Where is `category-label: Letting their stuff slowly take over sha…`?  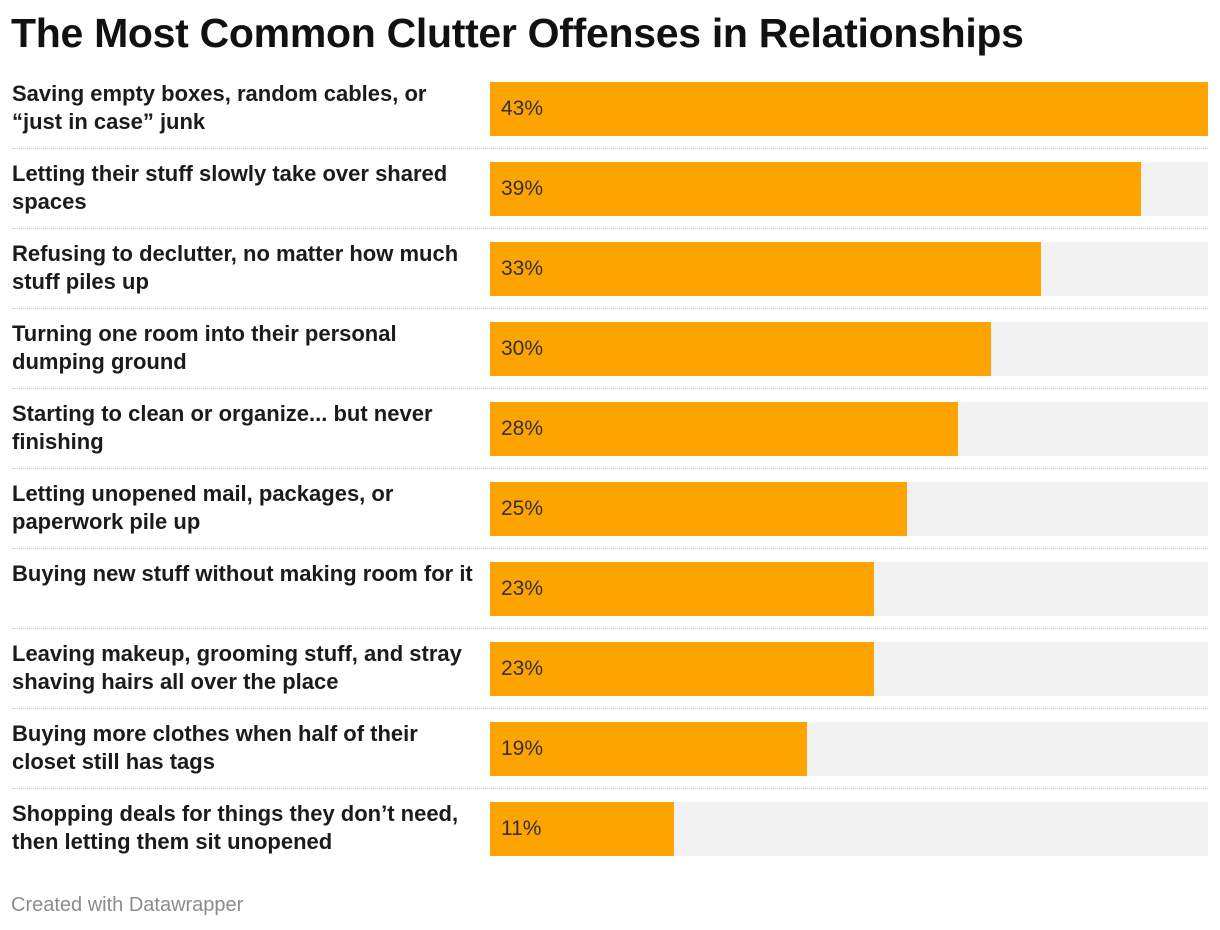
category-label: Letting their stuff slowly take over sha… is located at coordinates (230, 187).